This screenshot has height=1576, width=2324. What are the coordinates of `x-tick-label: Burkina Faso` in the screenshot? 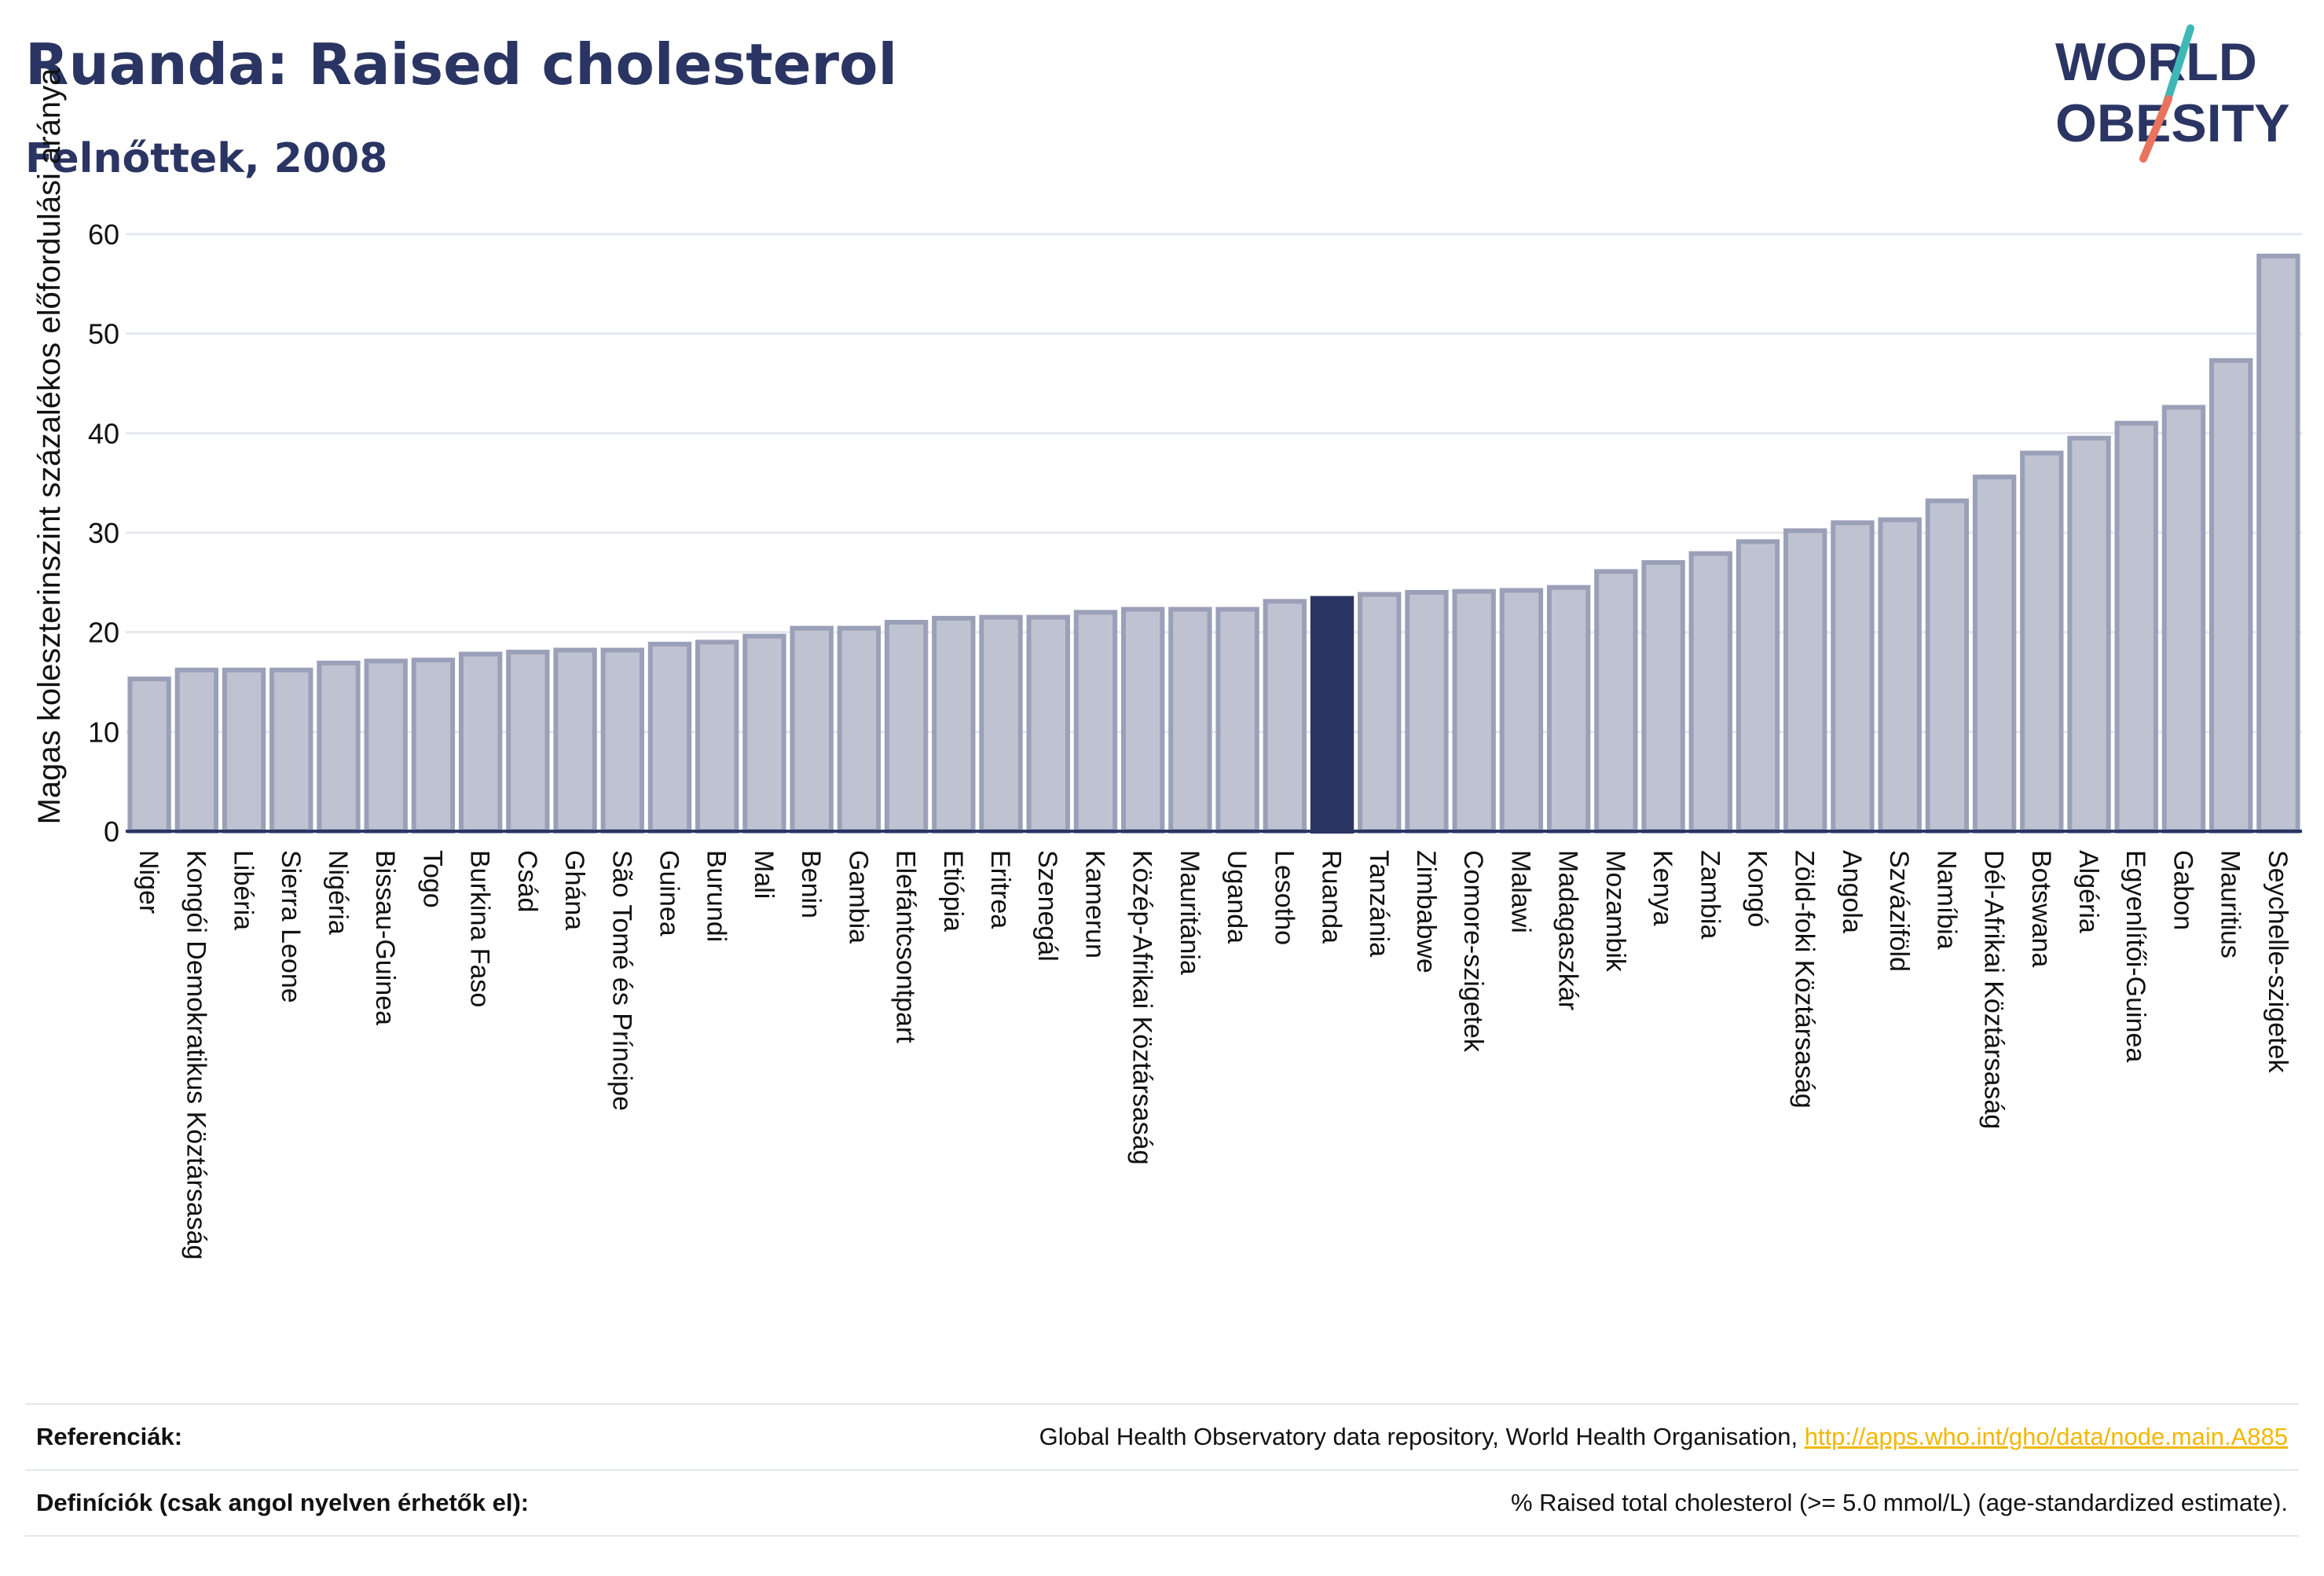 It's located at (480, 928).